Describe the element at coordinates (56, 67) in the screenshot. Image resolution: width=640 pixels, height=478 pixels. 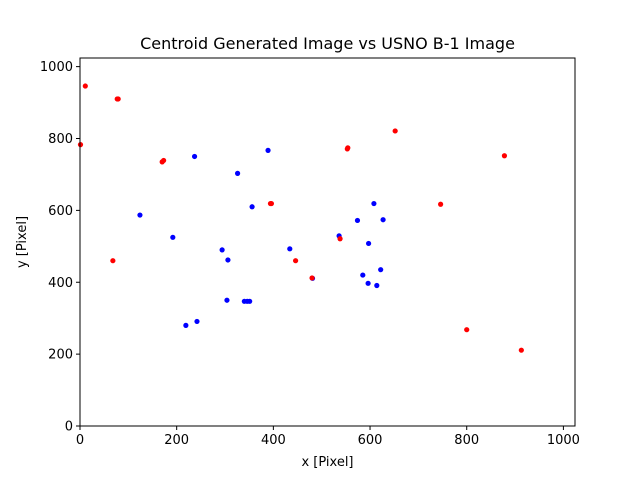
I see `y-tick-label: 1000` at that location.